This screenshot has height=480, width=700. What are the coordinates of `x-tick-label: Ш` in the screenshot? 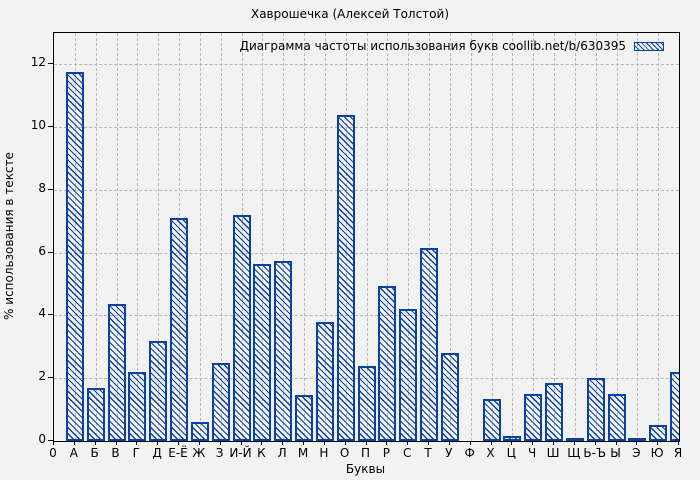 It's located at (553, 453).